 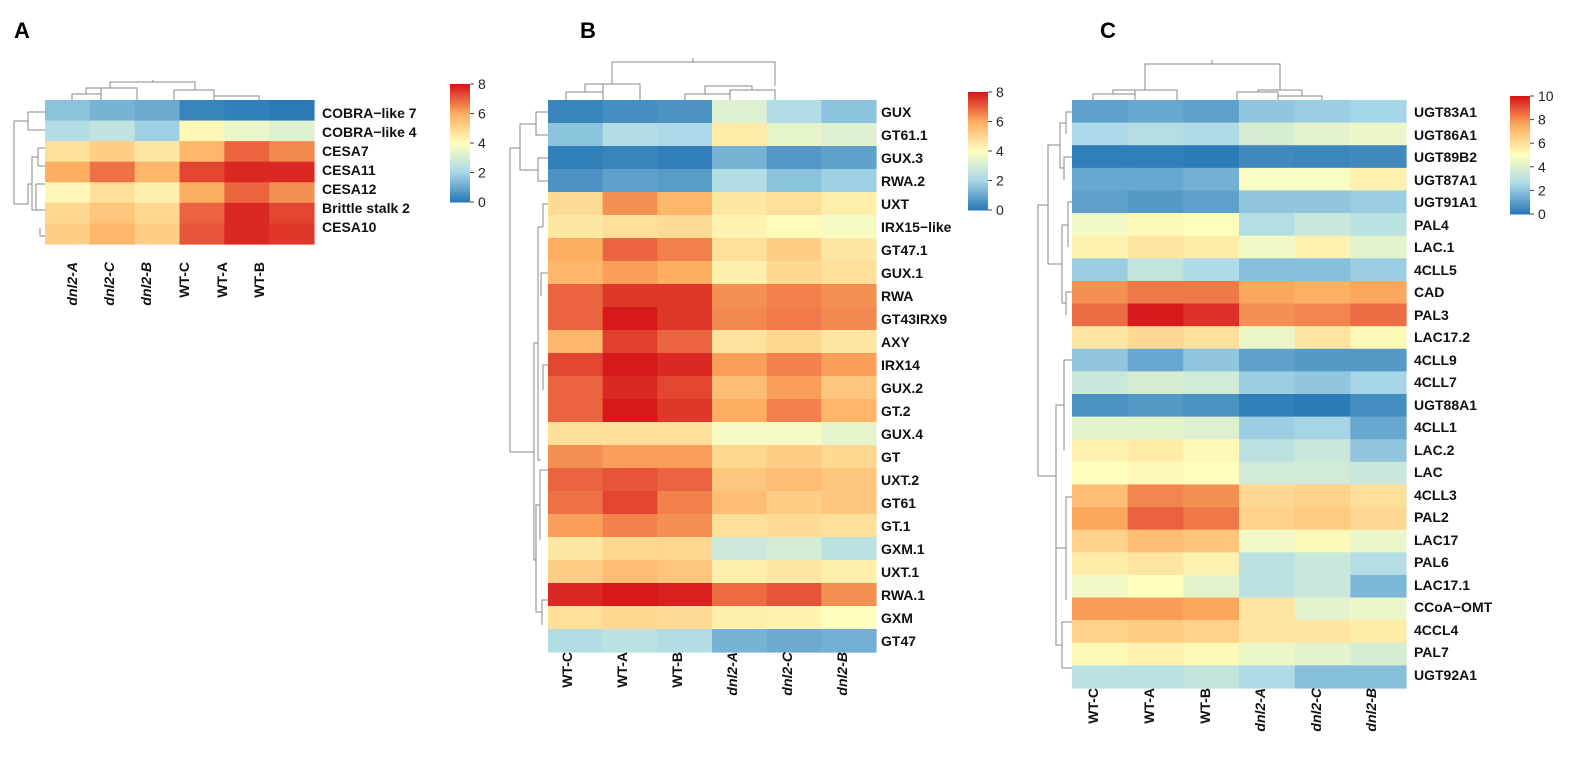 I want to click on column-label: WT-C, so click(x=567, y=670).